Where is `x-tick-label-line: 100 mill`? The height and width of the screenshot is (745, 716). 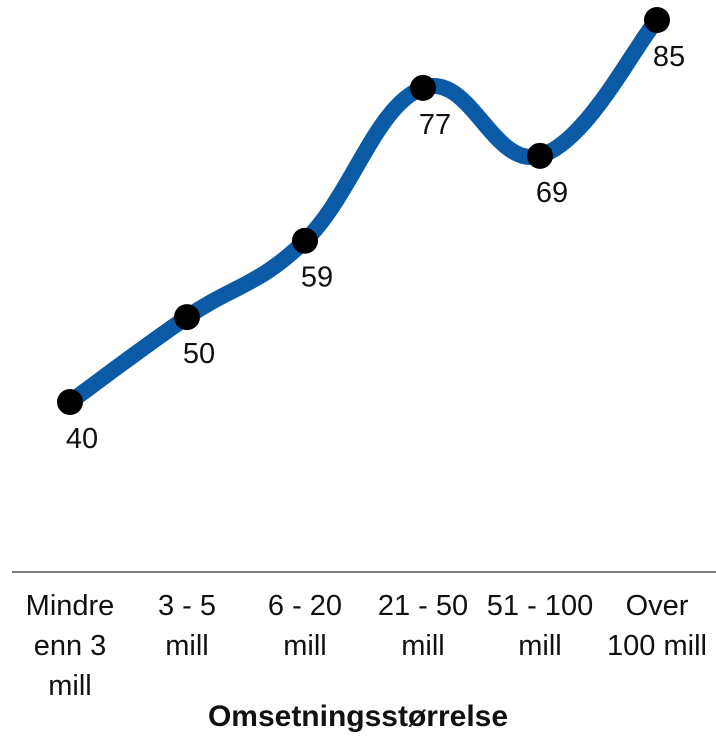 x-tick-label-line: 100 mill is located at coordinates (657, 646).